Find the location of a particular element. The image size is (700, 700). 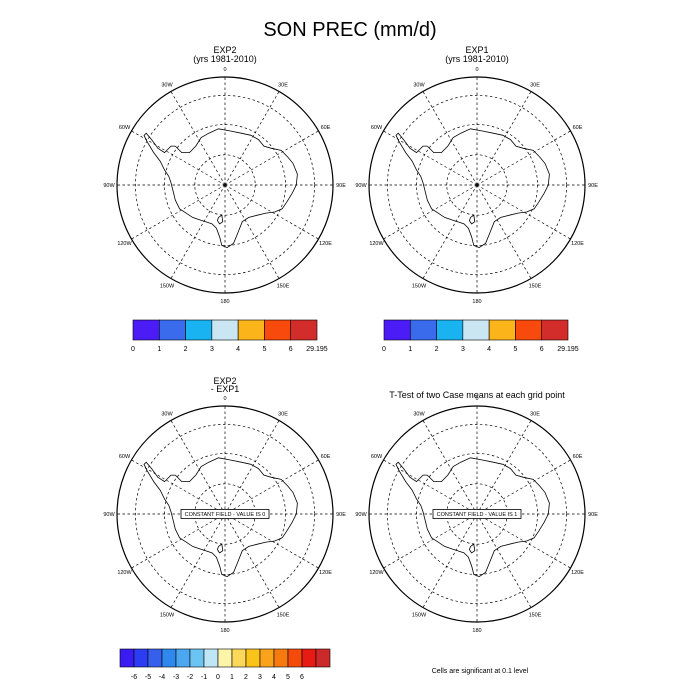

colorbar-exp1: 0 1 2 3 4 5 6 29.195 is located at coordinates (480, 336).